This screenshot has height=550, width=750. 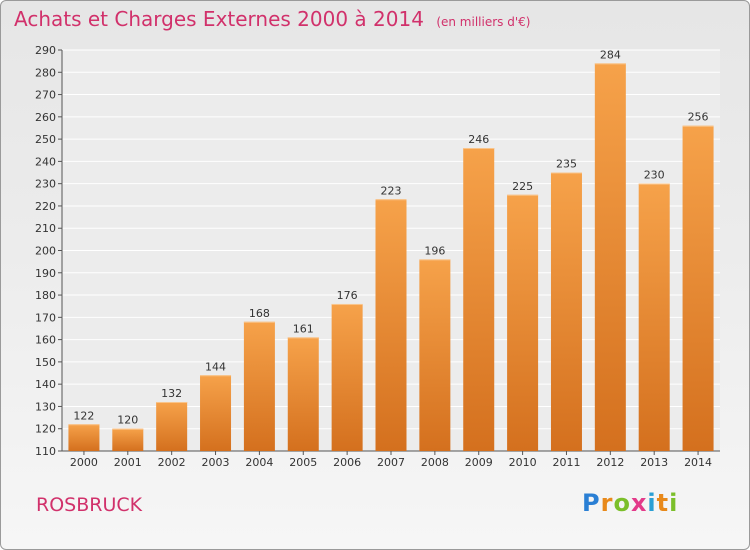 I want to click on y-tick-label: 150, so click(x=45, y=362).